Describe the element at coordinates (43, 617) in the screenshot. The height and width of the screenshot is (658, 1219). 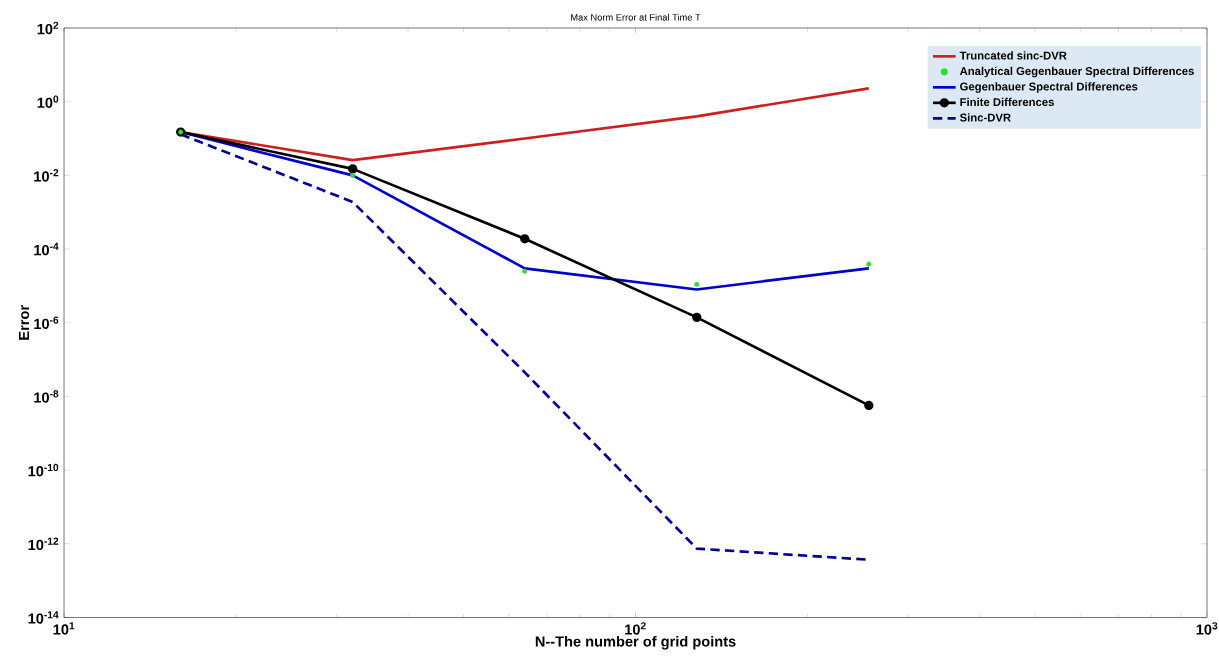
I see `y-tick-label: 10$^{-14}$` at that location.